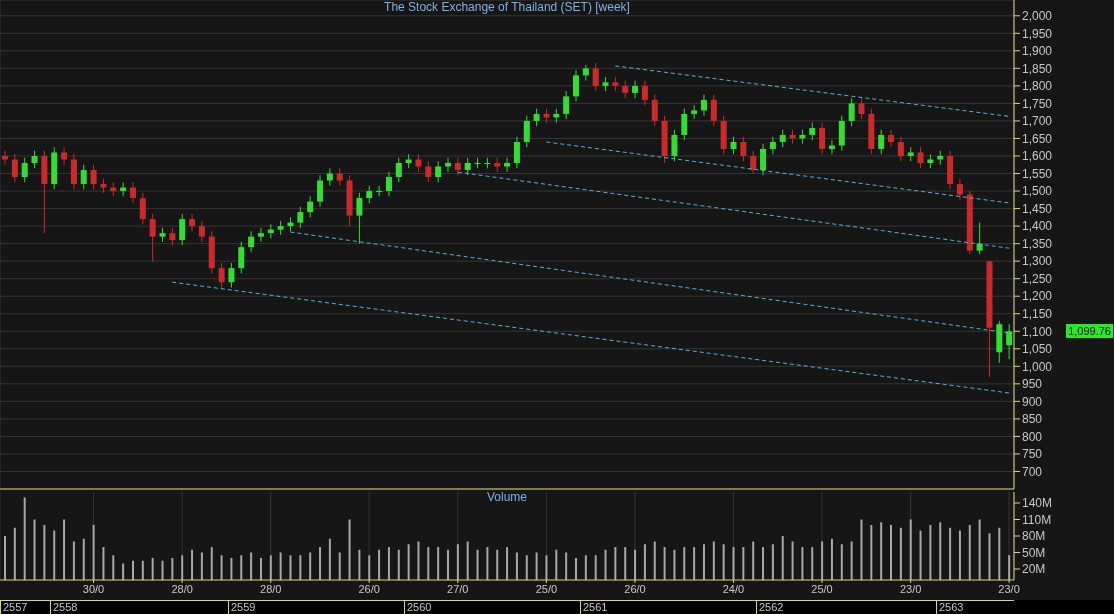 This screenshot has width=1114, height=614. Describe the element at coordinates (1032, 384) in the screenshot. I see `y-tick-label: 950` at that location.